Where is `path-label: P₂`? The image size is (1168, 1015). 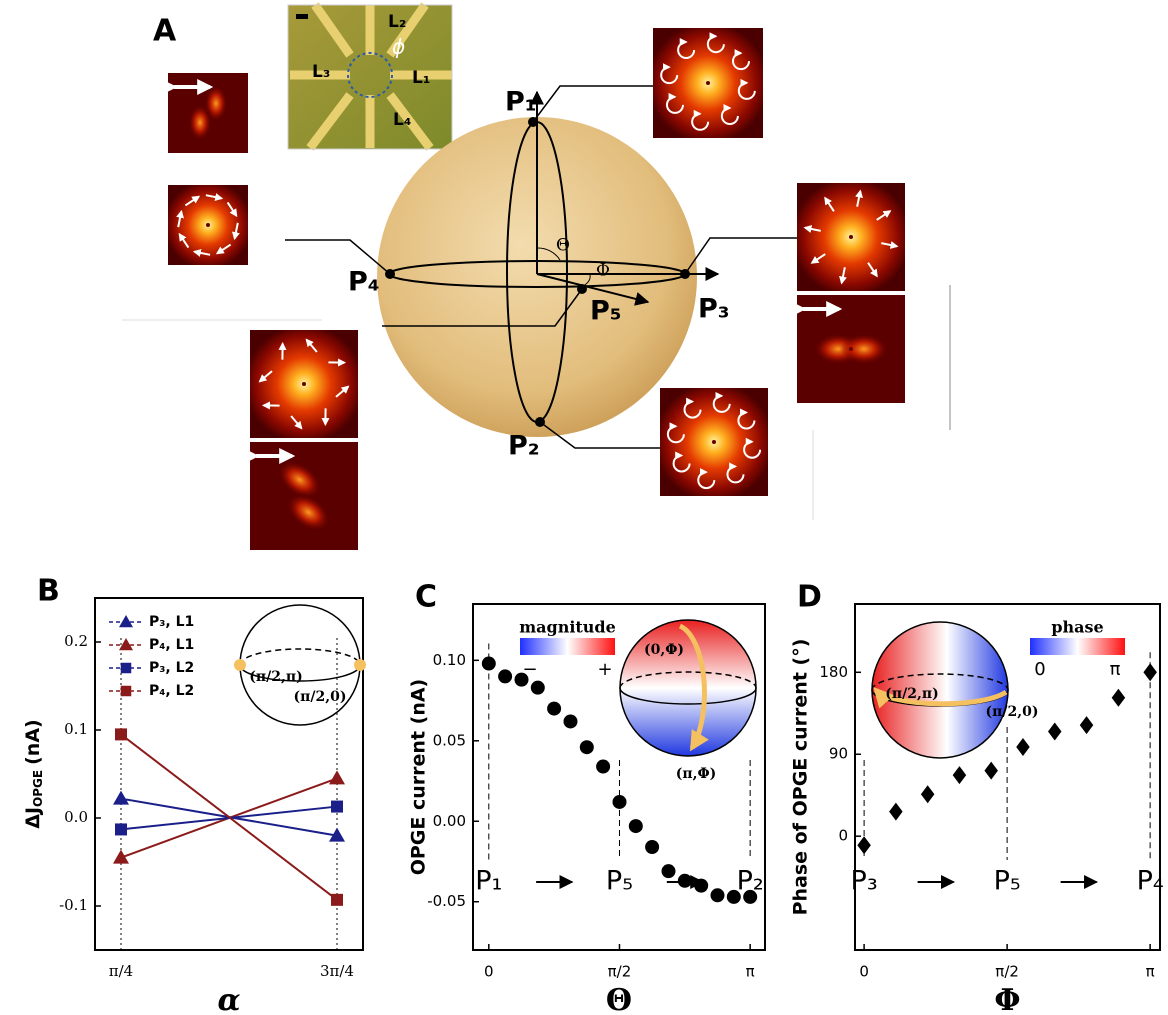 path-label: P₂ is located at coordinates (750, 881).